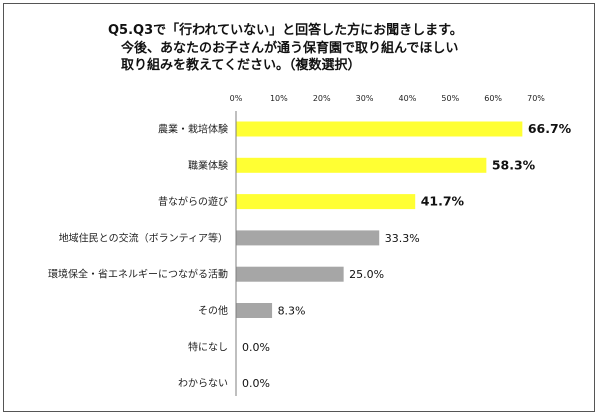 This screenshot has width=600, height=417. I want to click on x-tick-label: 0%, so click(236, 98).